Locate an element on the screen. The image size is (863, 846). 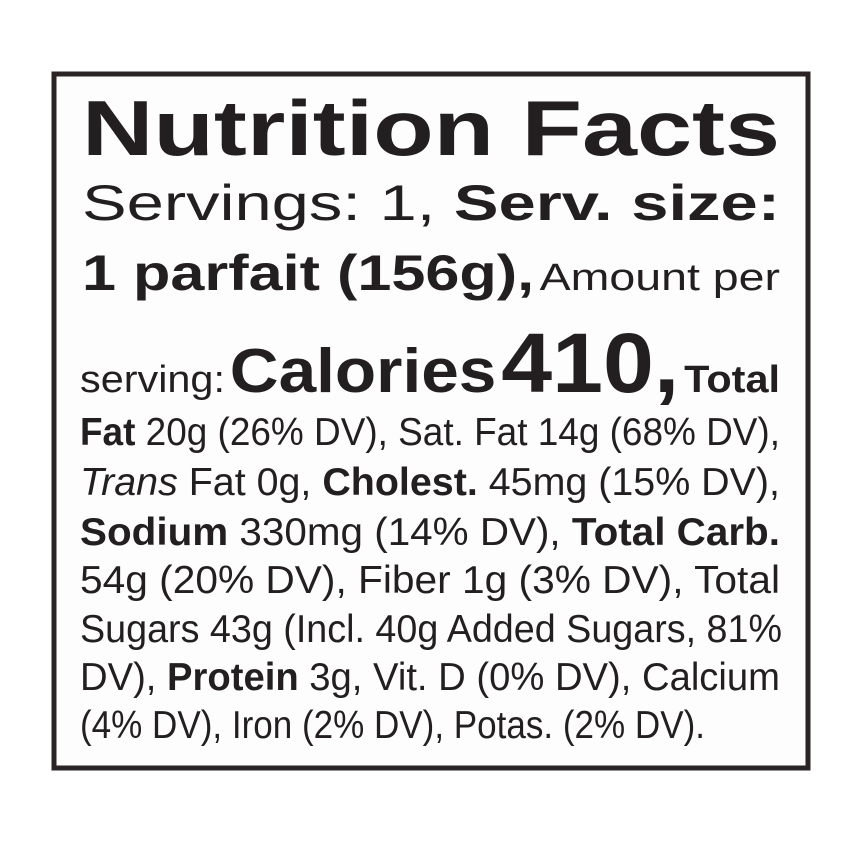
bold-text: 1 parfait (156g), is located at coordinates (308, 273).